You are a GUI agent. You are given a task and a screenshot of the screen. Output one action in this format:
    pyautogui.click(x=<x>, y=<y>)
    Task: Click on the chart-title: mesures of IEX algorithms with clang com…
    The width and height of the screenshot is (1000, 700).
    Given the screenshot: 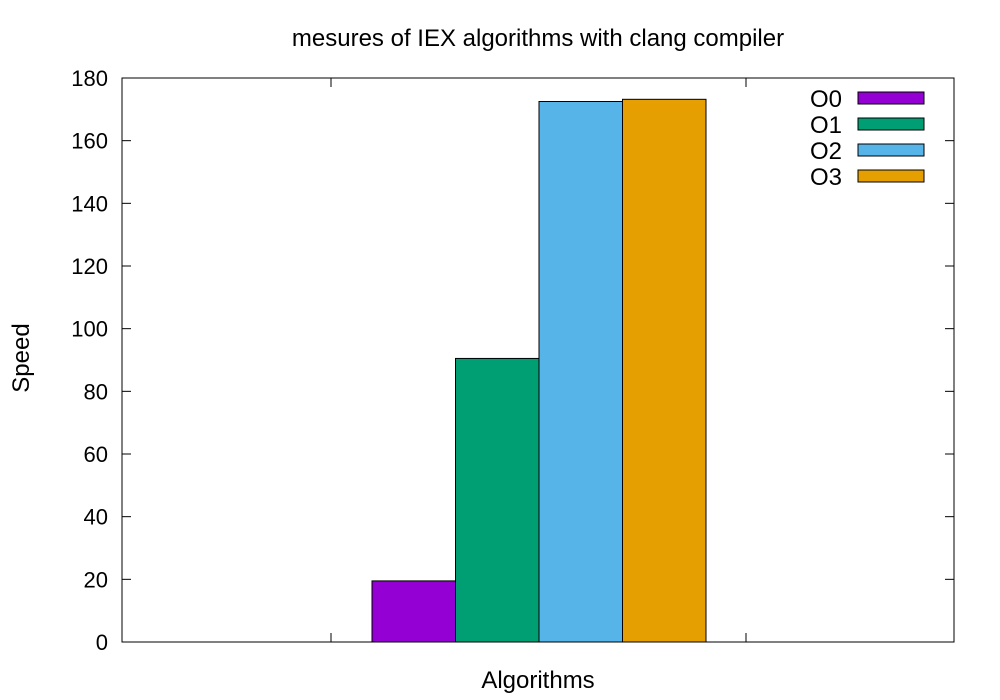 What is the action you would take?
    pyautogui.click(x=538, y=38)
    